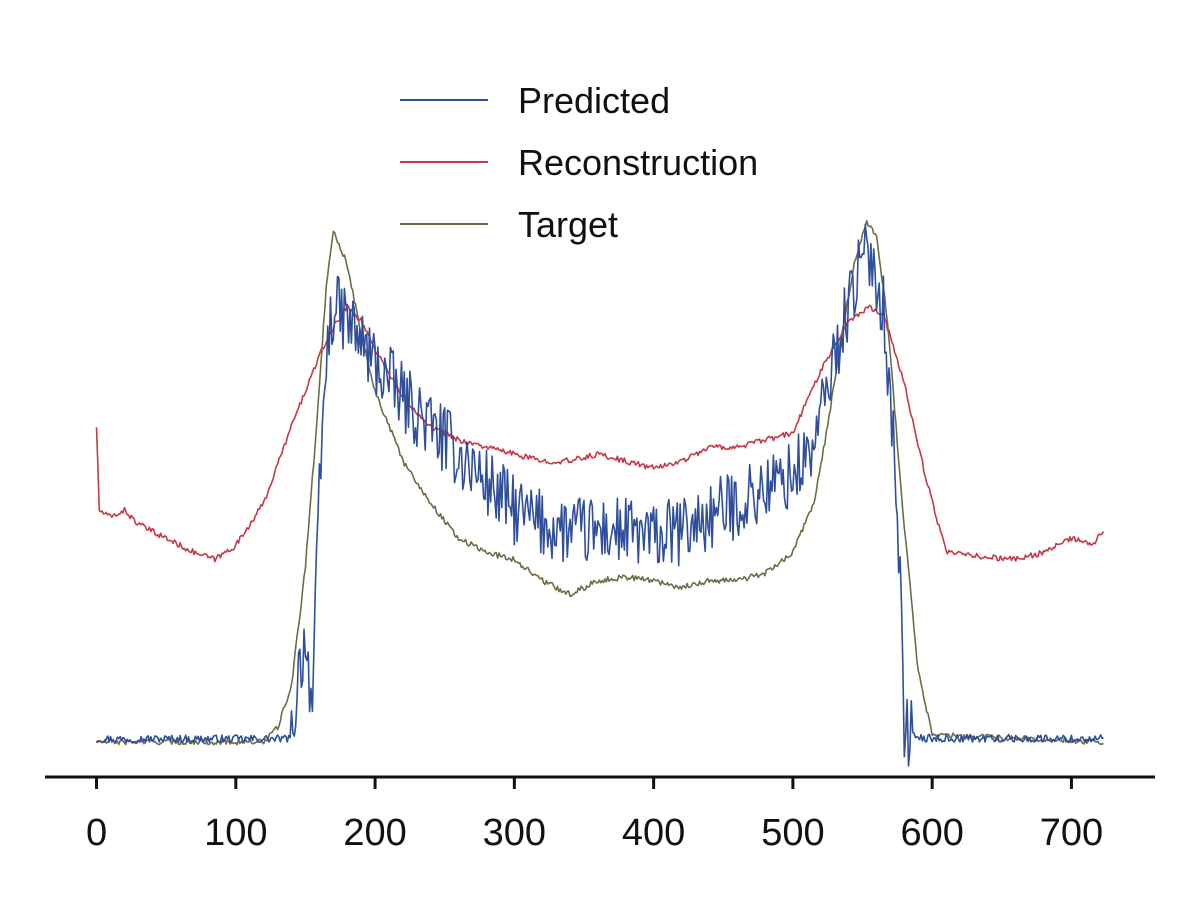 Image resolution: width=1200 pixels, height=900 pixels. I want to click on x-tick-label: 600, so click(931, 833).